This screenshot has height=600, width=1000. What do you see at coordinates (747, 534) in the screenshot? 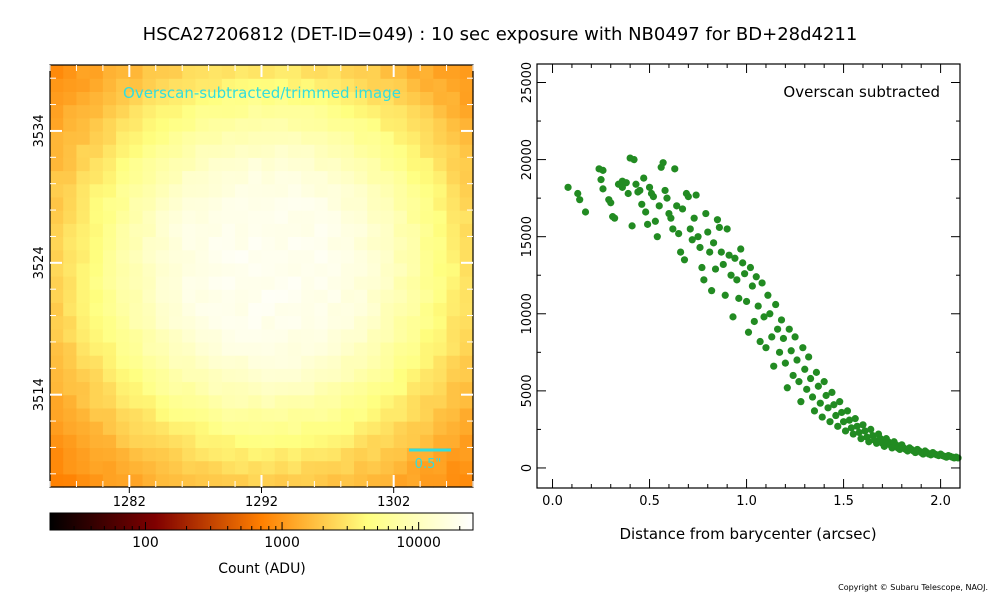
I see `scatter-xlabel: Distance from barycenter (arcsec)` at bounding box center [747, 534].